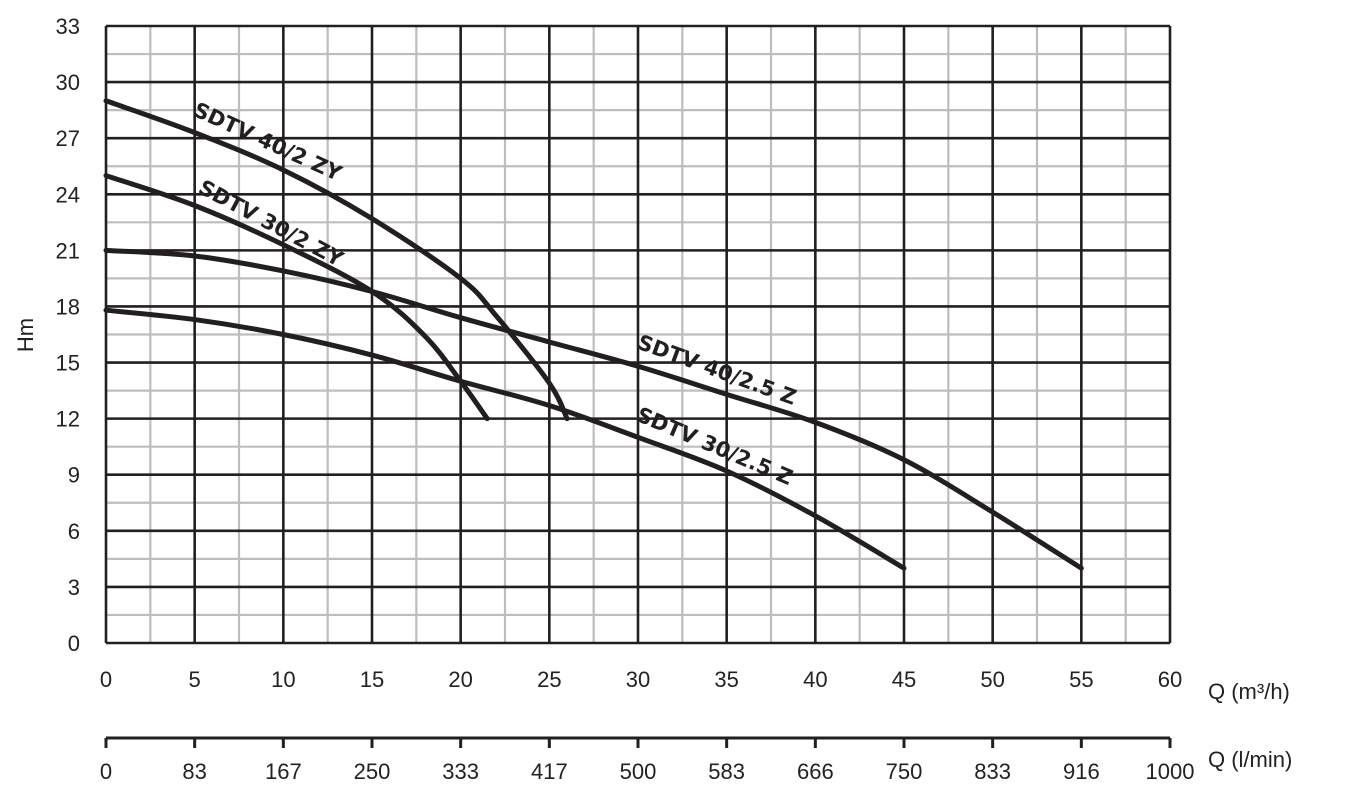 The image size is (1350, 794). I want to click on x-tick-label: 40, so click(815, 679).